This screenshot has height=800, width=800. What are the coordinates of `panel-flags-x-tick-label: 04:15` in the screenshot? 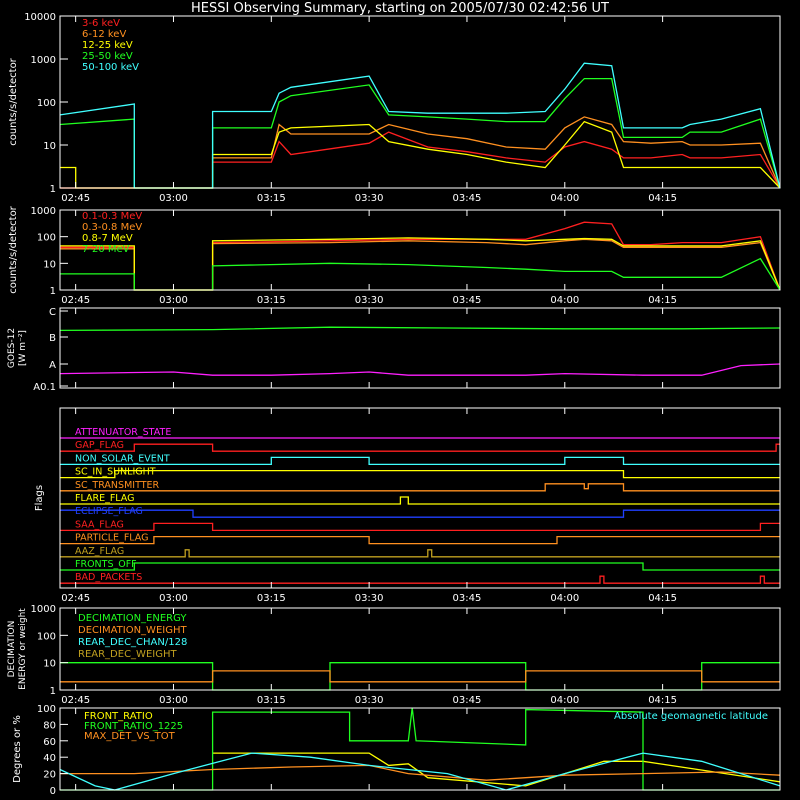 It's located at (662, 598).